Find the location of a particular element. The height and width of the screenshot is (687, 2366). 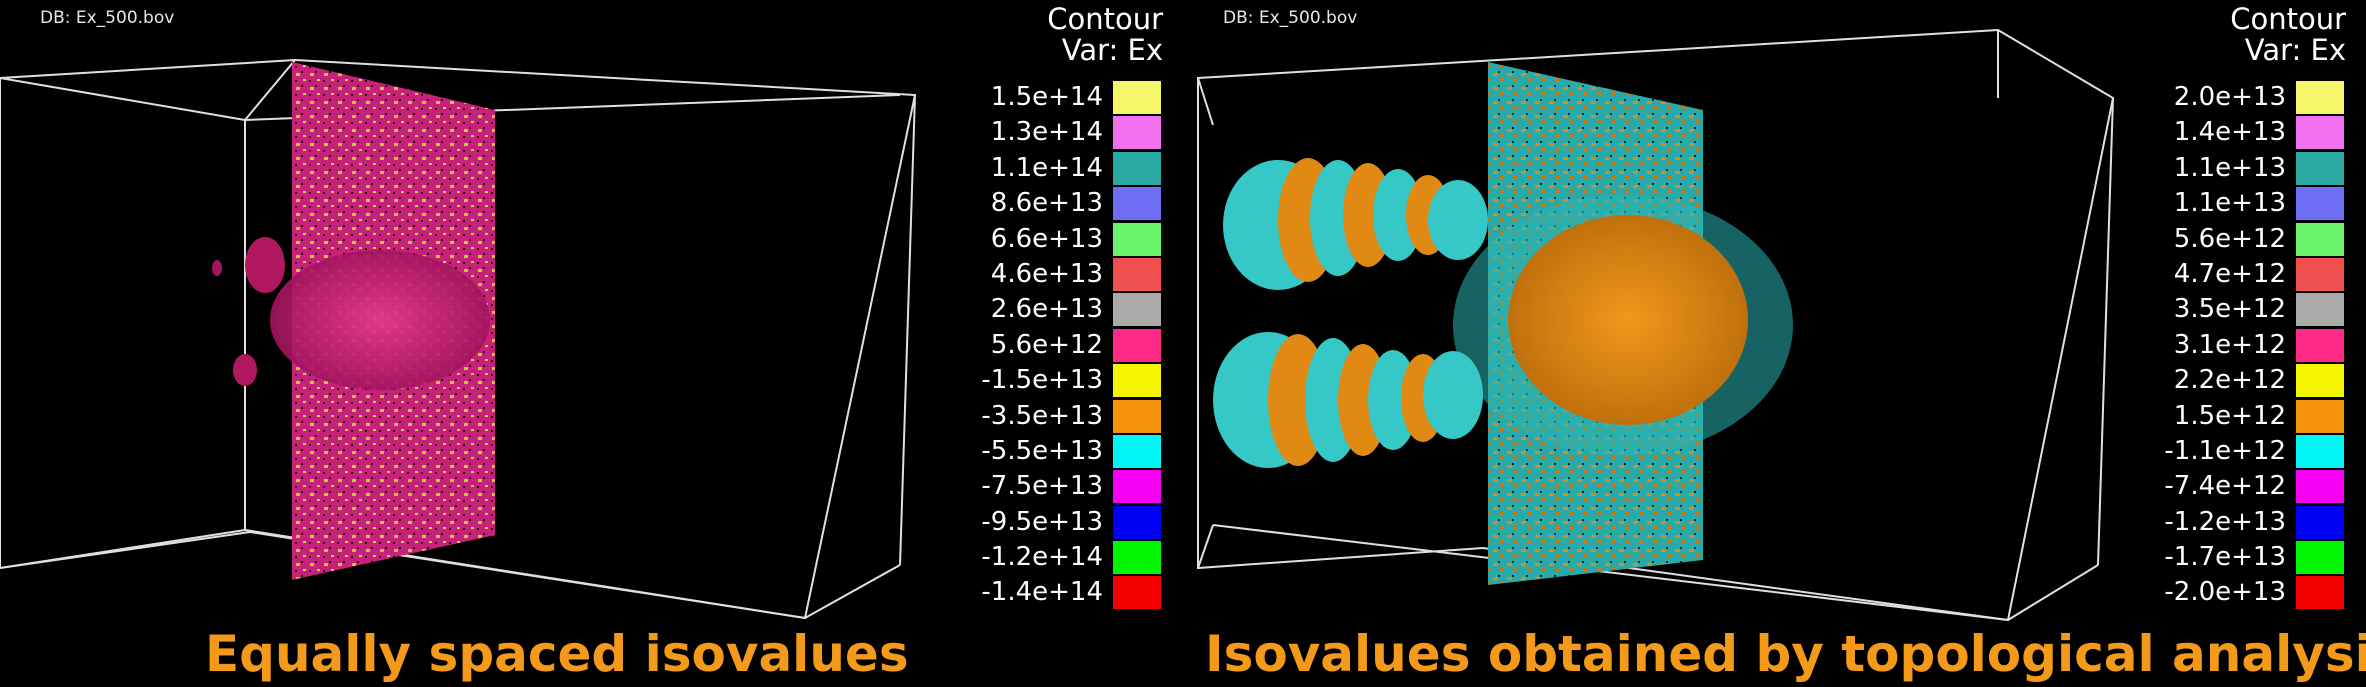

legend-label: -1.1e+12 is located at coordinates (2225, 450).